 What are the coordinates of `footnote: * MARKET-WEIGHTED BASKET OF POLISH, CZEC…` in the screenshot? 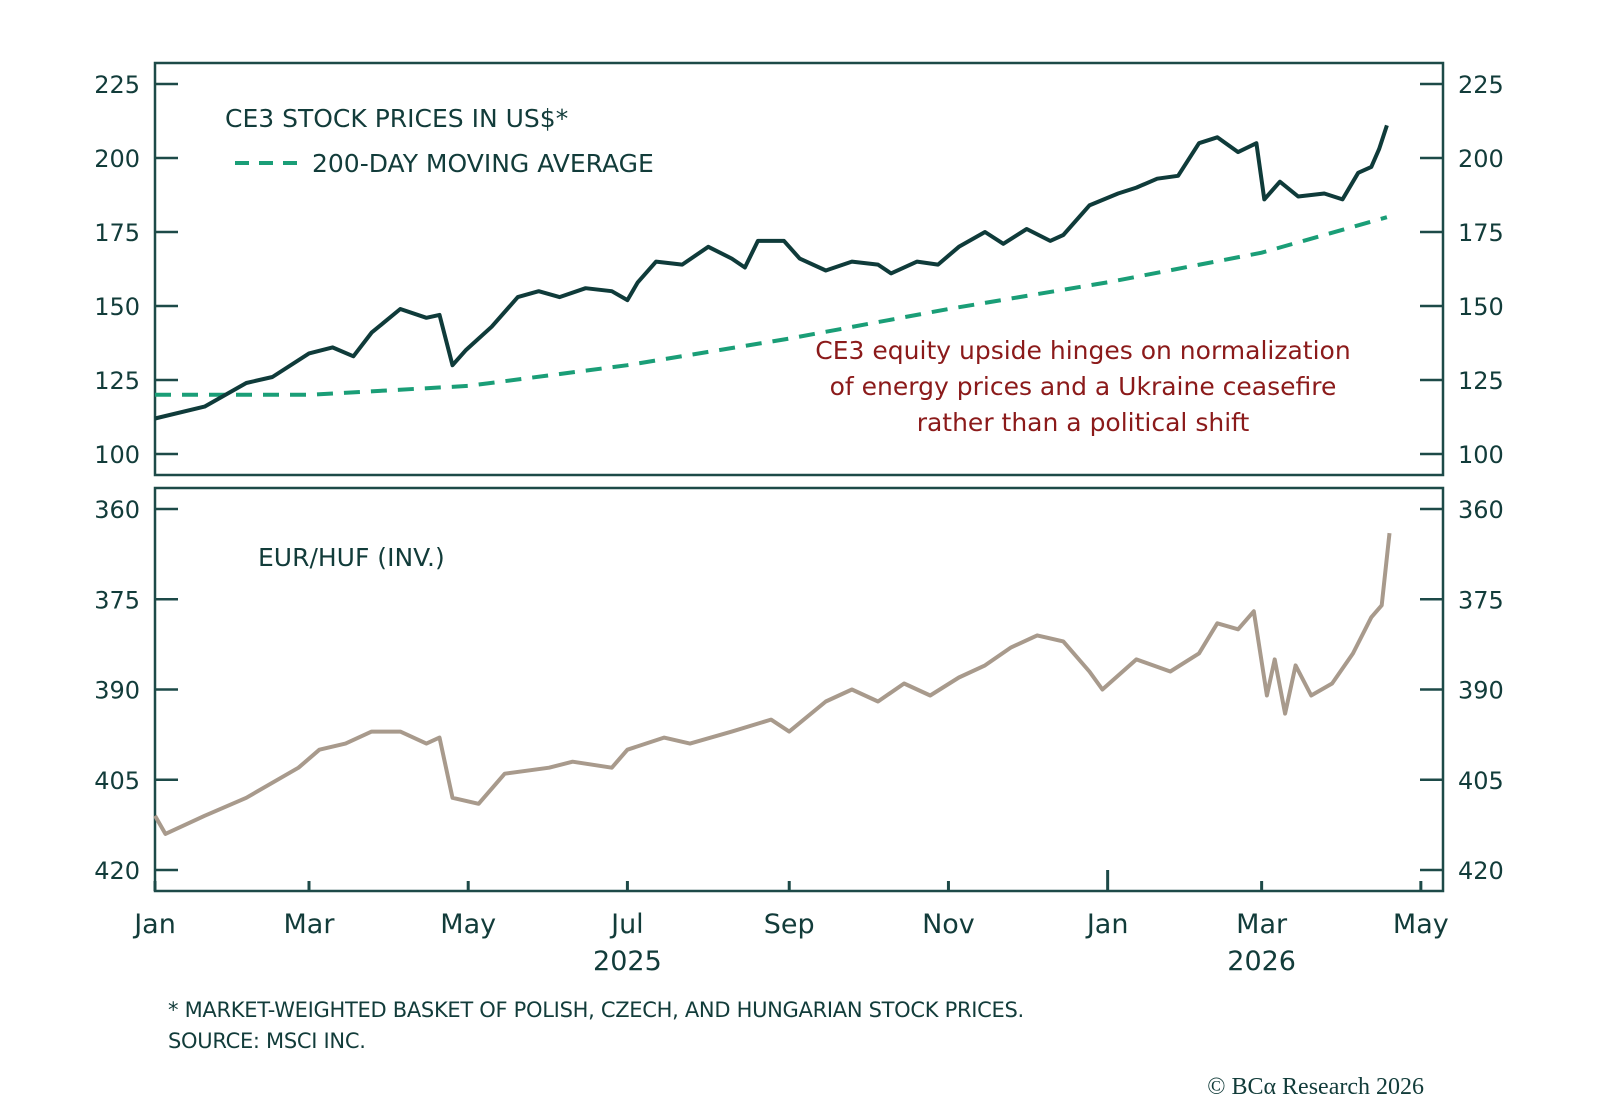 It's located at (596, 1010).